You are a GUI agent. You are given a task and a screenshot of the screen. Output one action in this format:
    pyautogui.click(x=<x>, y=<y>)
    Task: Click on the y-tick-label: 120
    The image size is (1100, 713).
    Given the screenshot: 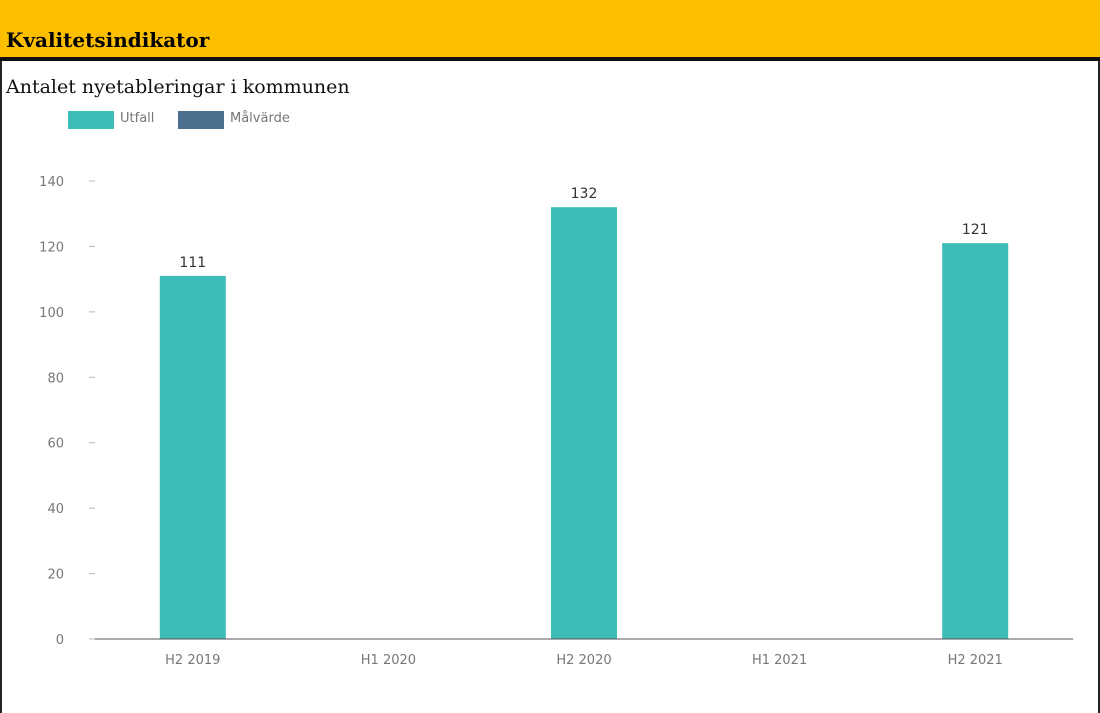 What is the action you would take?
    pyautogui.click(x=51, y=247)
    